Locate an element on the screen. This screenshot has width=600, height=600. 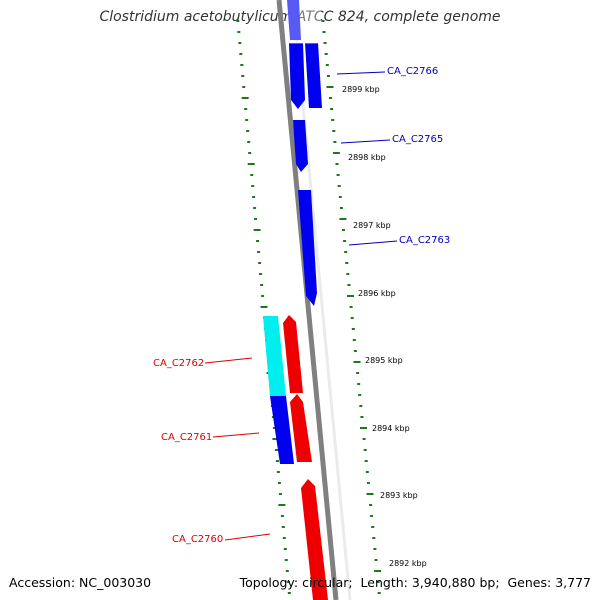
tick-label: 2898 kbp is located at coordinates (367, 157).